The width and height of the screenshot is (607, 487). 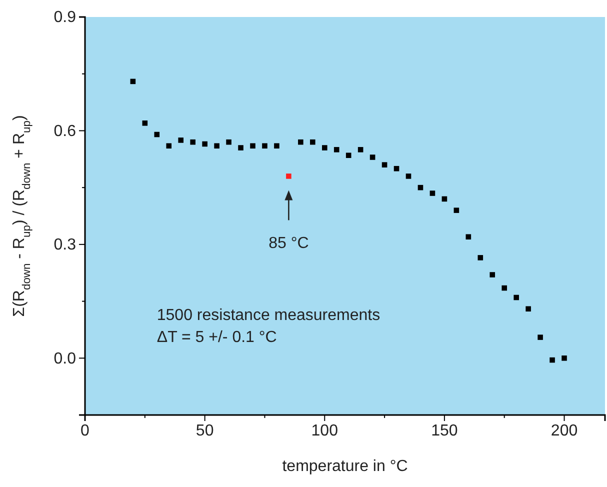 I want to click on y-tick-label: 0.6, so click(x=65, y=131).